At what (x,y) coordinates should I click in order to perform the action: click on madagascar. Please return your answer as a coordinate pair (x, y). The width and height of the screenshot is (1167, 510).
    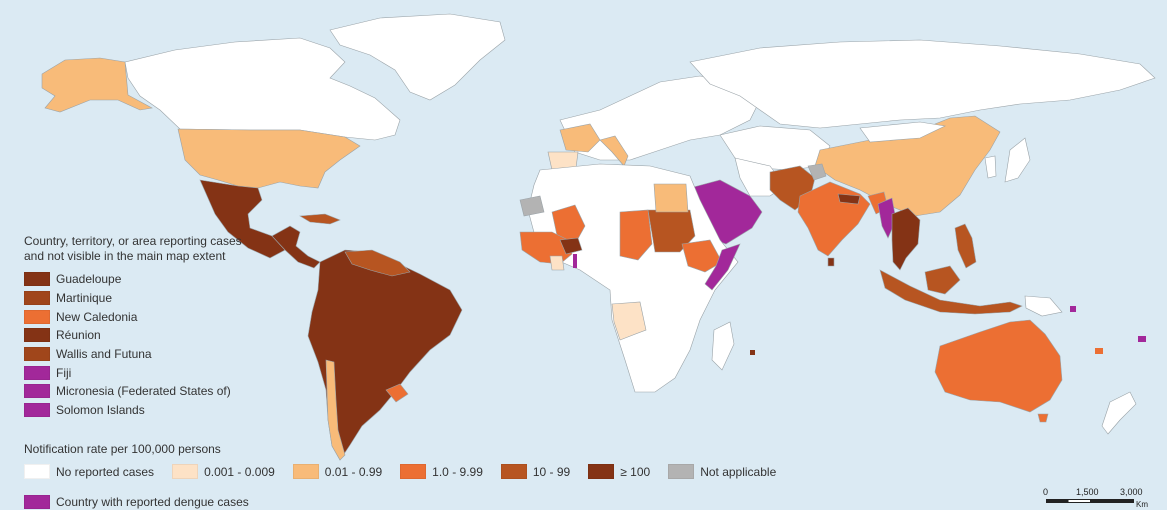
    Looking at the image, I should click on (723, 346).